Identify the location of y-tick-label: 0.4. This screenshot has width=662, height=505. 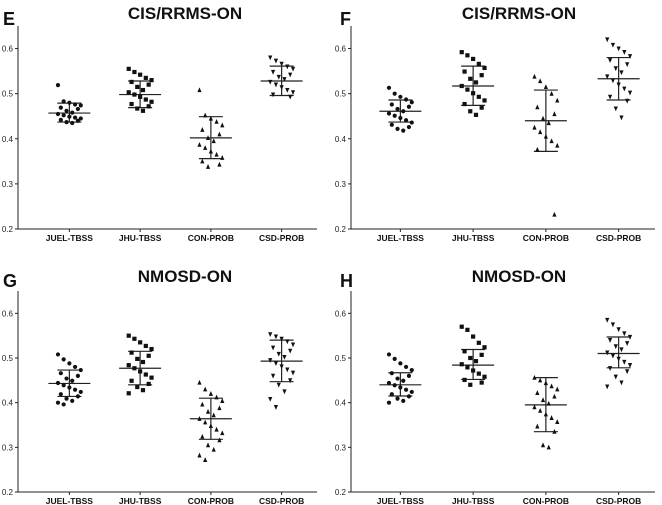
(8, 403).